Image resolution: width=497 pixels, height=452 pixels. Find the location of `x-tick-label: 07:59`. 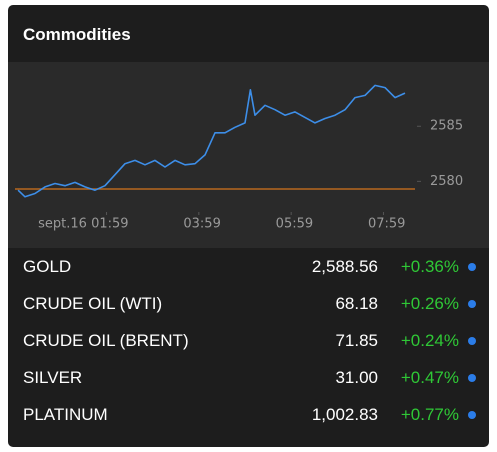

x-tick-label: 07:59 is located at coordinates (386, 224).